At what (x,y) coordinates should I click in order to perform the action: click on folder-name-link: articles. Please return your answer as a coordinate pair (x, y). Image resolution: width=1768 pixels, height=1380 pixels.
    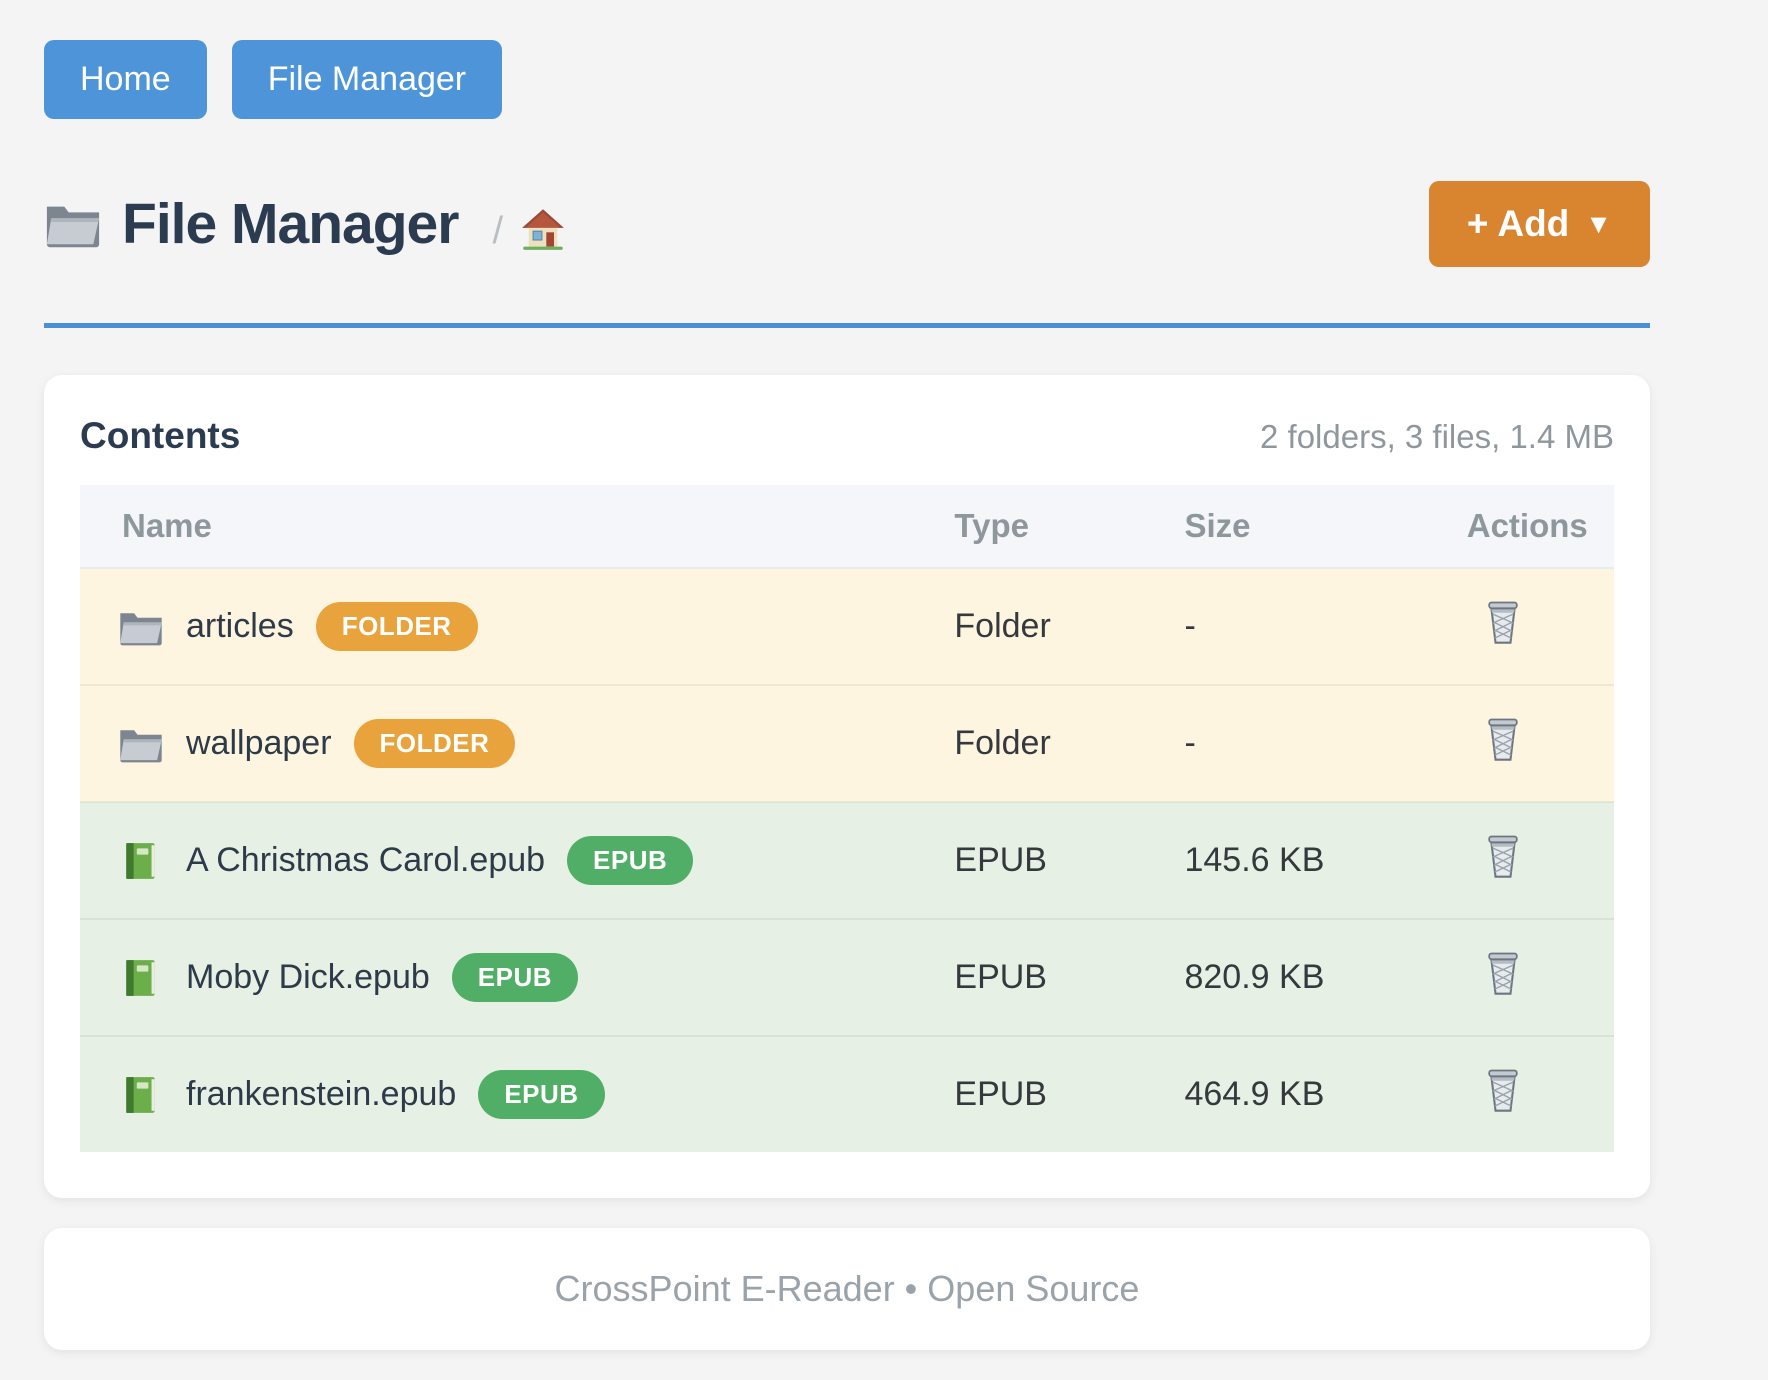
    Looking at the image, I should click on (240, 626).